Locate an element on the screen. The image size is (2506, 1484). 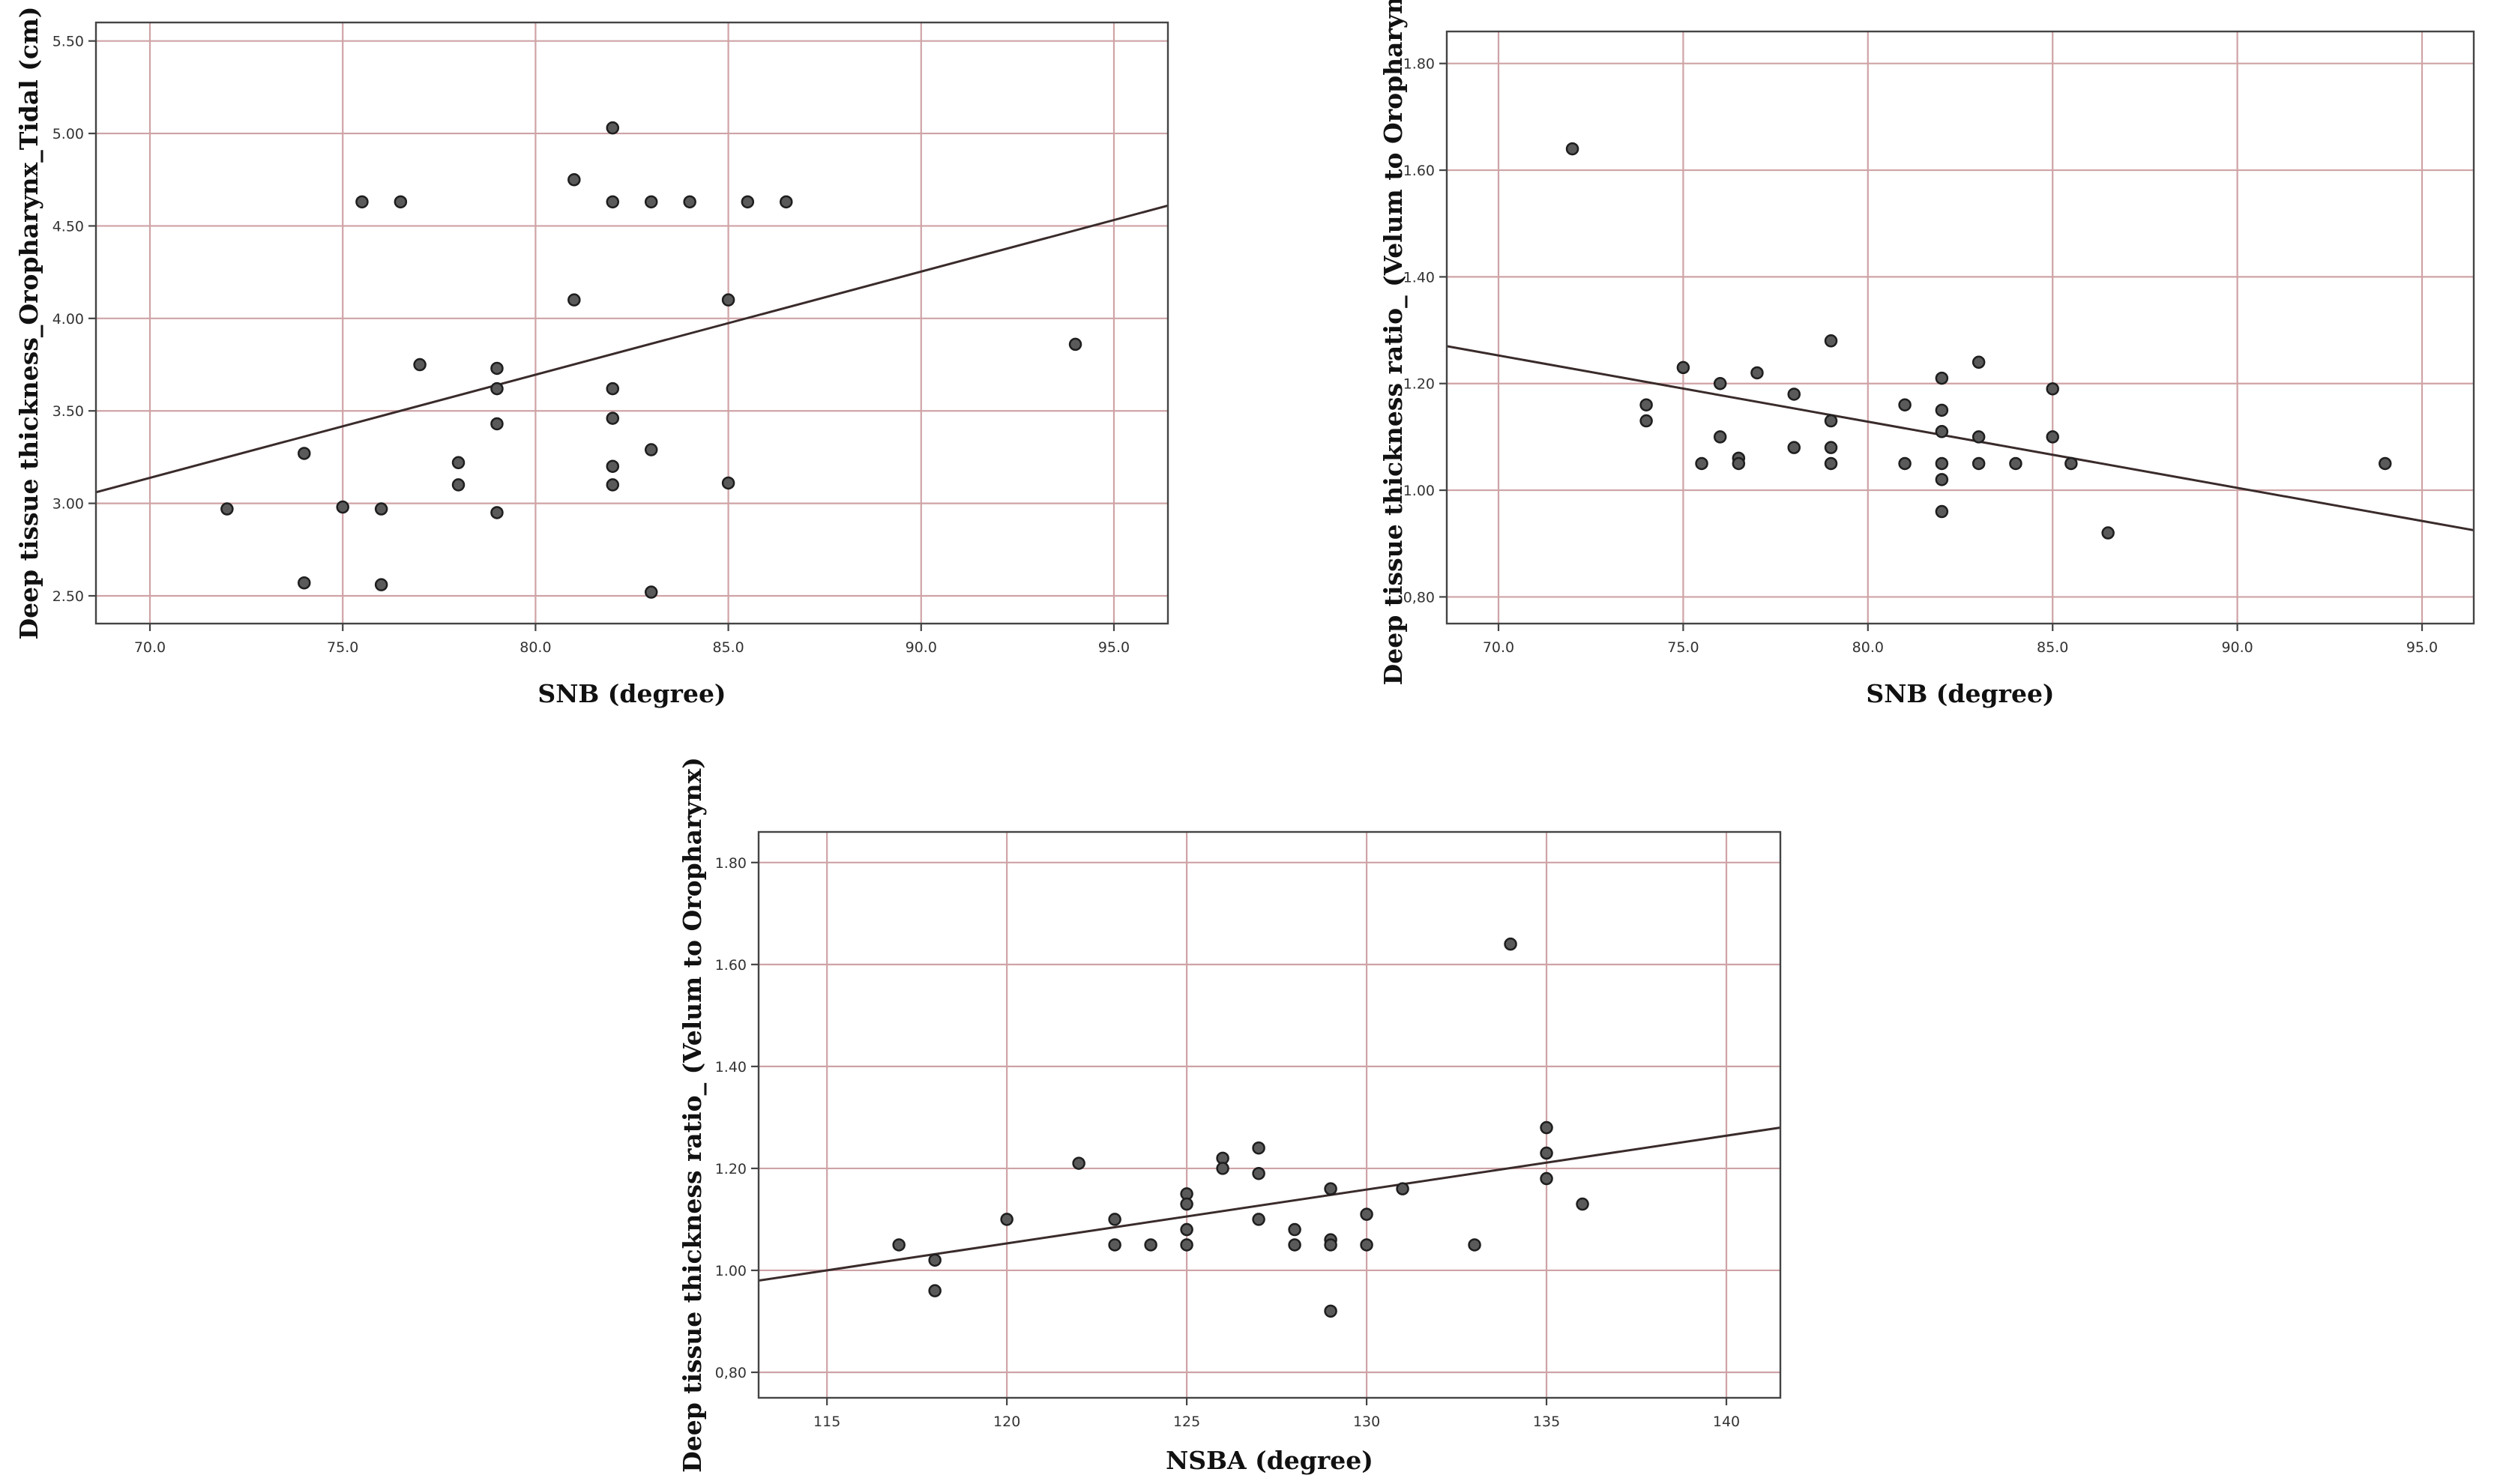
x-tick-label: 120 is located at coordinates (1007, 1422).